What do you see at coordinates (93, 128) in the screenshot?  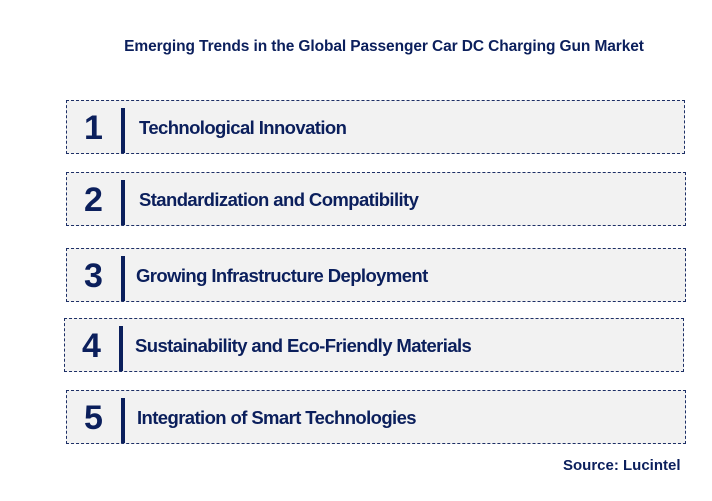 I see `trend-number: 1` at bounding box center [93, 128].